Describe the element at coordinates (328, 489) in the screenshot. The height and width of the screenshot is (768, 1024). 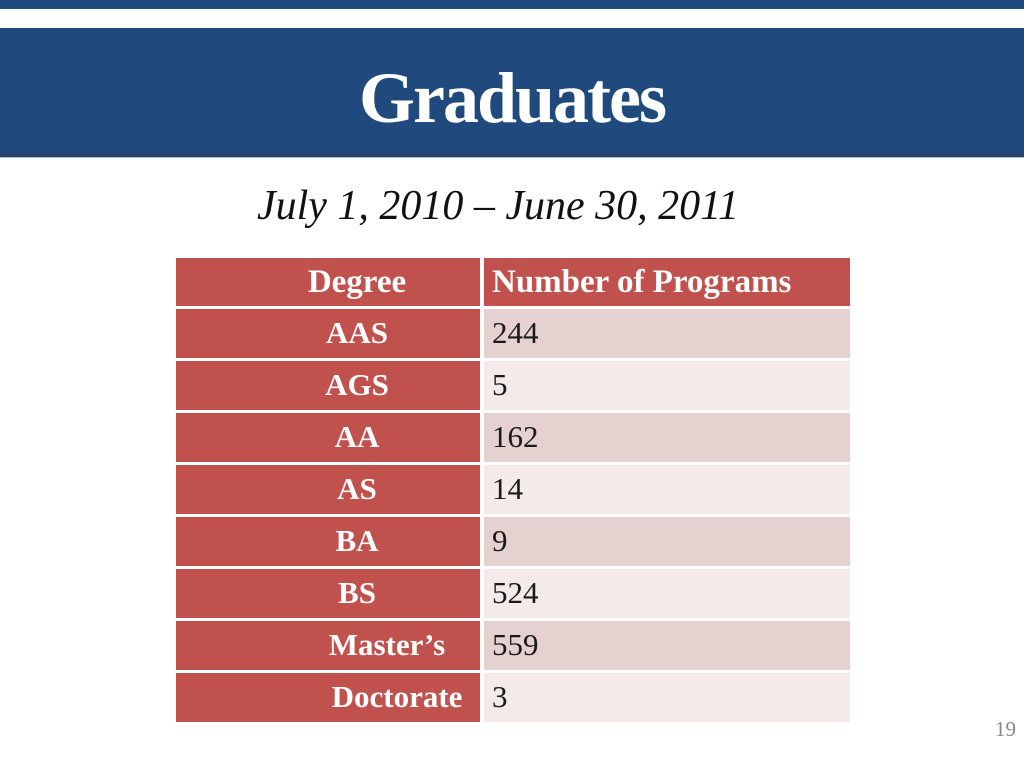
I see `degree-cell: AS` at that location.